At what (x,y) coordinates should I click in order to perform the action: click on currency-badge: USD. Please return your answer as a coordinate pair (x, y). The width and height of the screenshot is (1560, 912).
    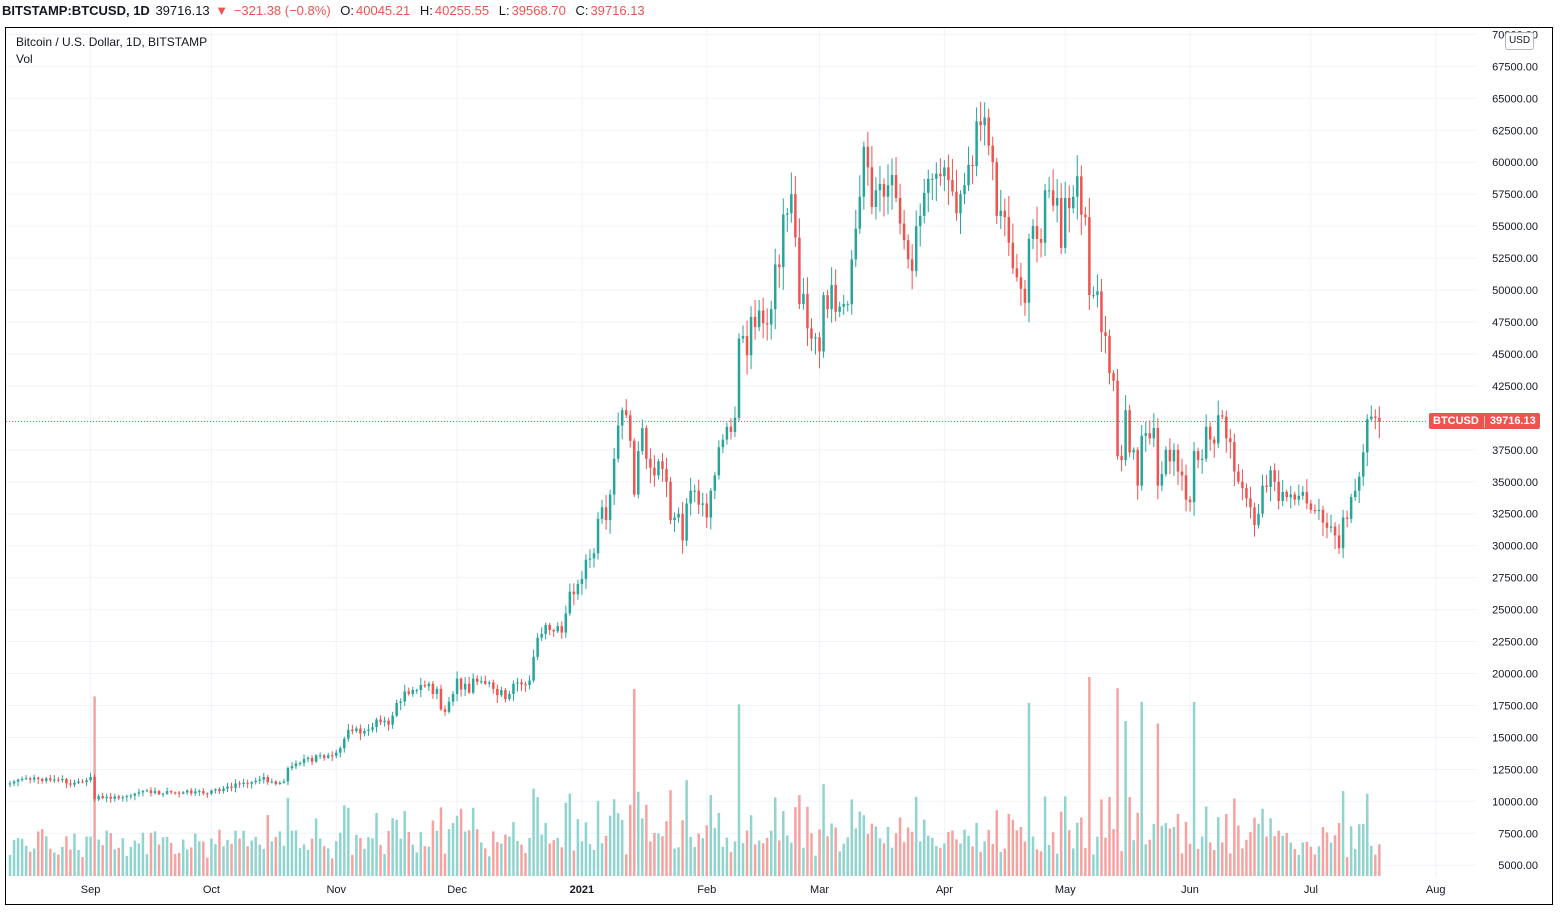
    Looking at the image, I should click on (1519, 41).